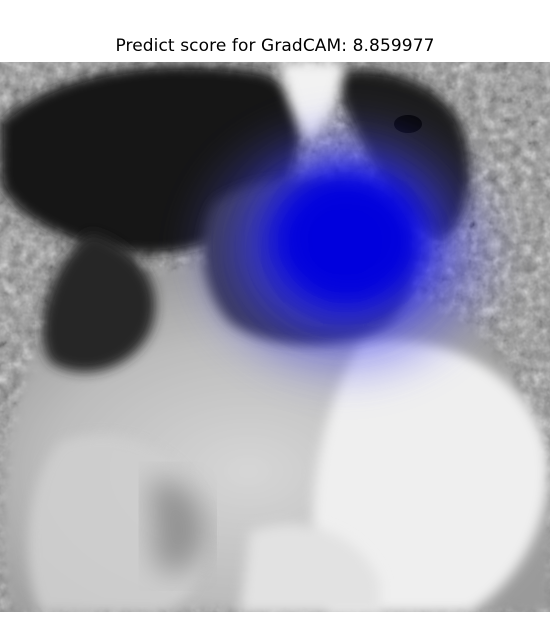 The width and height of the screenshot is (550, 630). I want to click on figure-title: Predict score for GradCAM: 8.859977, so click(275, 46).